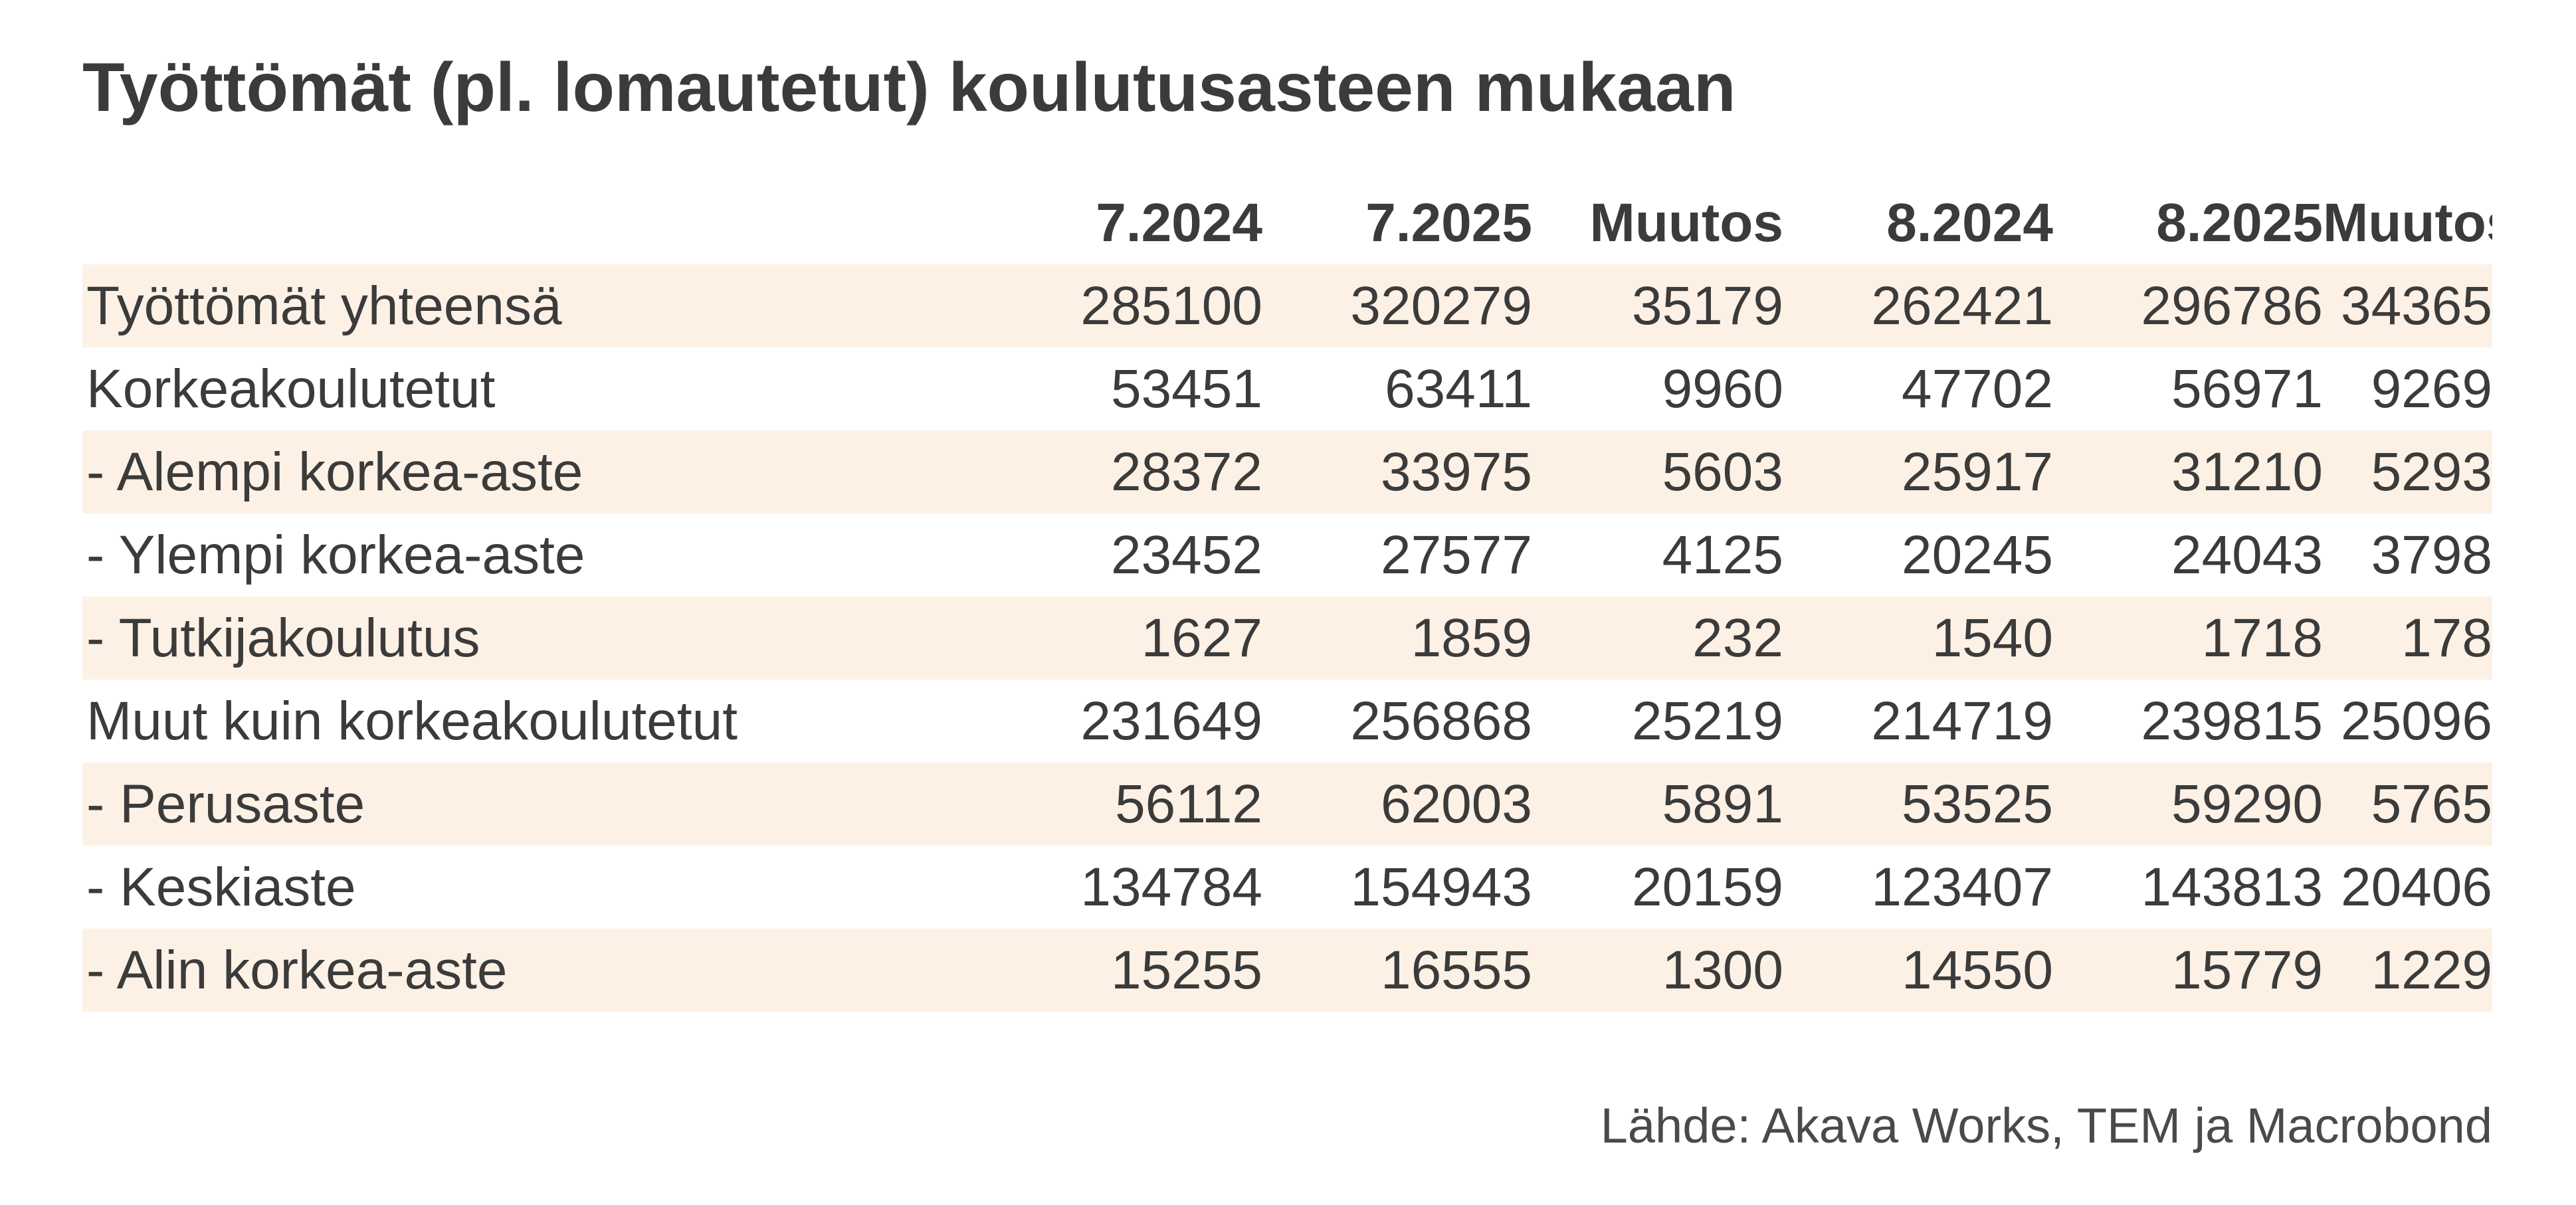  Describe the element at coordinates (2431, 555) in the screenshot. I see `cell-muutos-8: 3798` at that location.